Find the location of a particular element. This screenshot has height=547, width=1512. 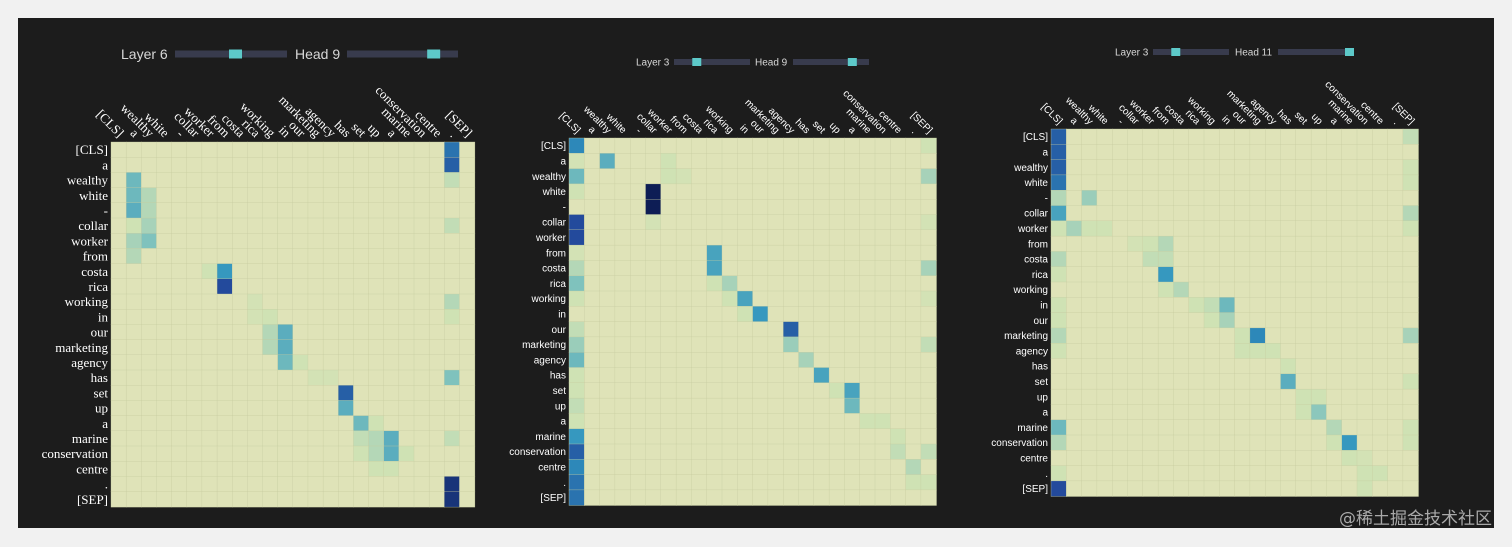

y-tick-label: our is located at coordinates (100, 332).